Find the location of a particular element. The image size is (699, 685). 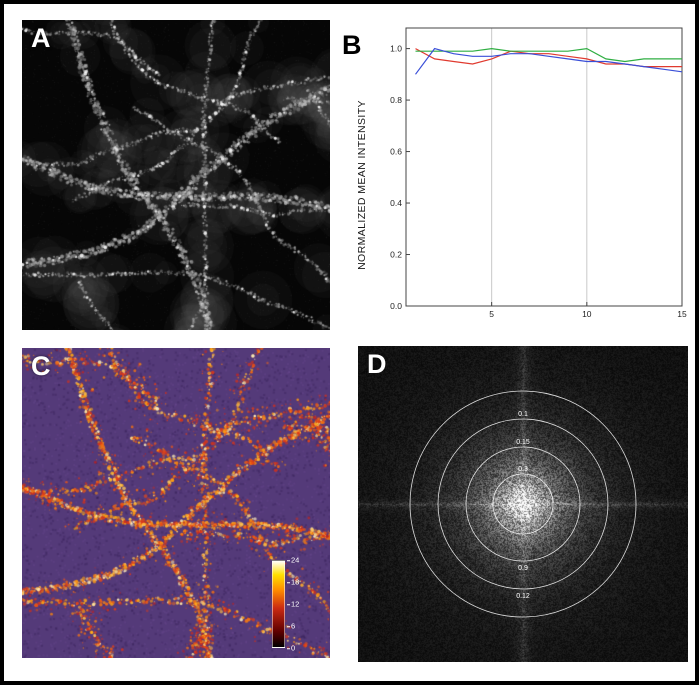

colorbar-tick-label: 12 is located at coordinates (293, 604).